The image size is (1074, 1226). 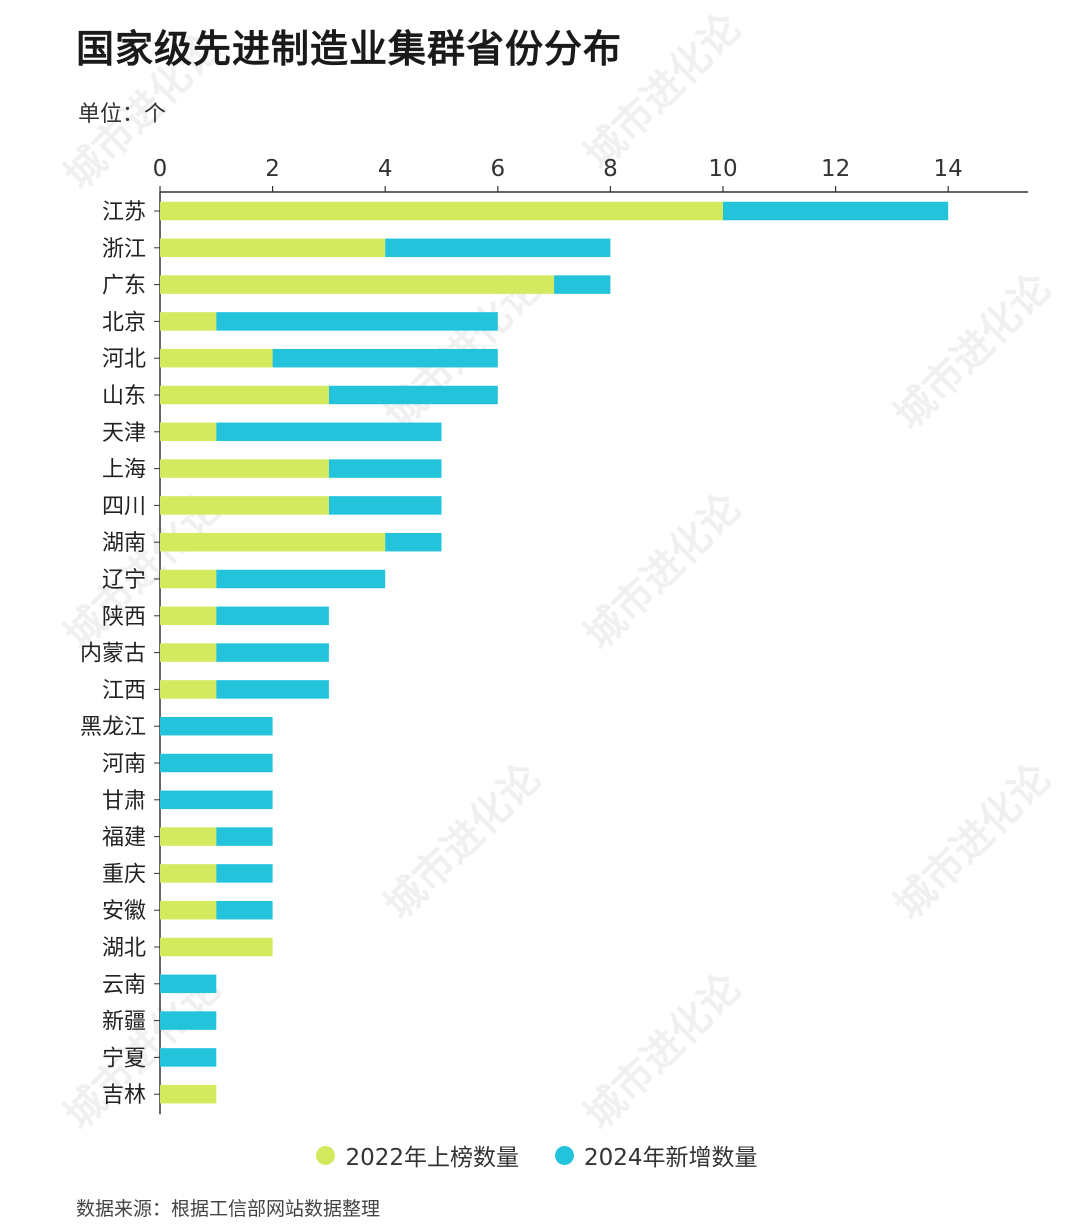 What do you see at coordinates (228, 1209) in the screenshot?
I see `source-note: 数据来源：根据工信部网站数据整理` at bounding box center [228, 1209].